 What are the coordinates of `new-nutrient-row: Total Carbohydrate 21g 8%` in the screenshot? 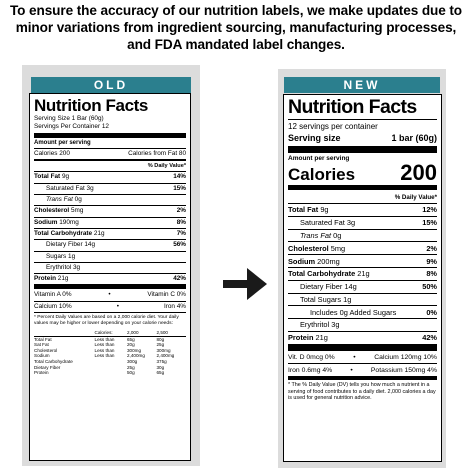 It's located at (362, 274).